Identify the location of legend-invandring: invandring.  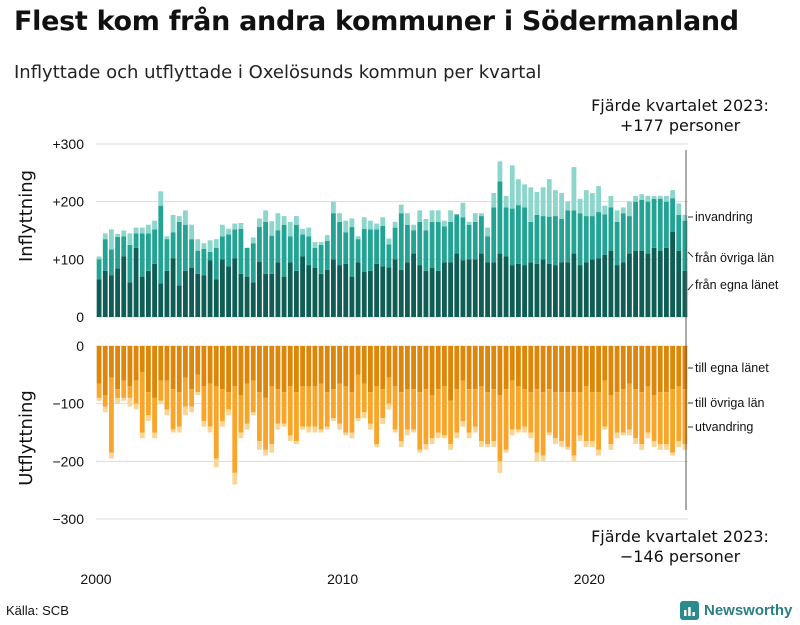
(724, 217).